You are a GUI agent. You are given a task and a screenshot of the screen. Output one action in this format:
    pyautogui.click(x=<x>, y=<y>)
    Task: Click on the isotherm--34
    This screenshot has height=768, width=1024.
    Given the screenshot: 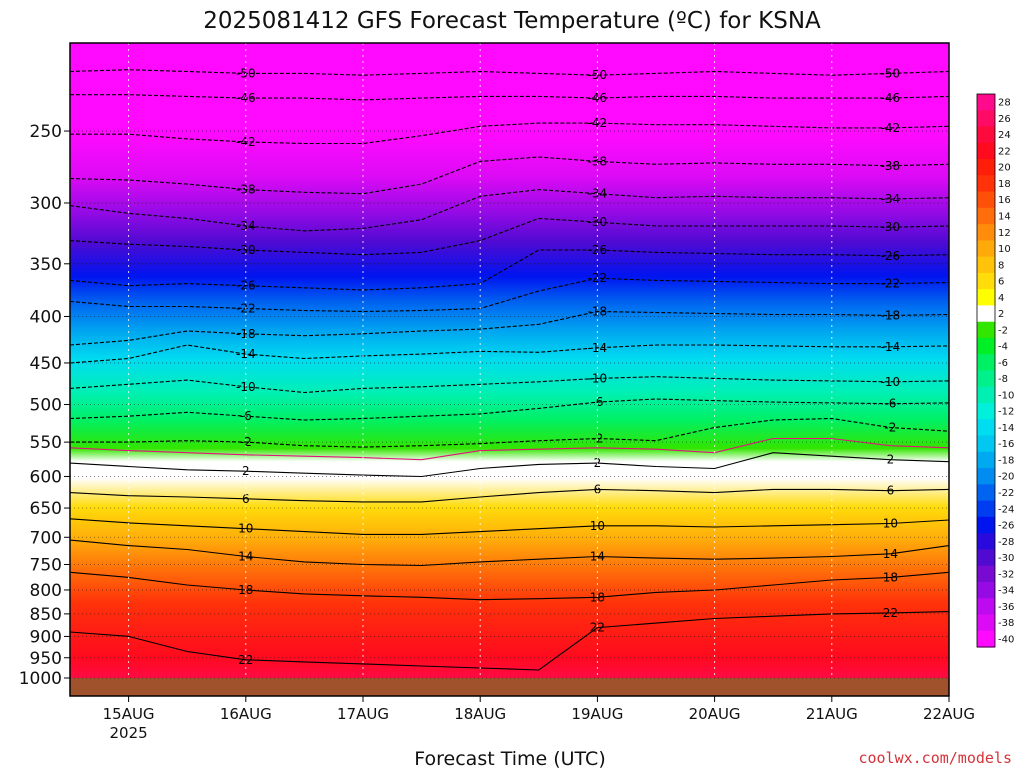 What is the action you would take?
    pyautogui.click(x=509, y=210)
    